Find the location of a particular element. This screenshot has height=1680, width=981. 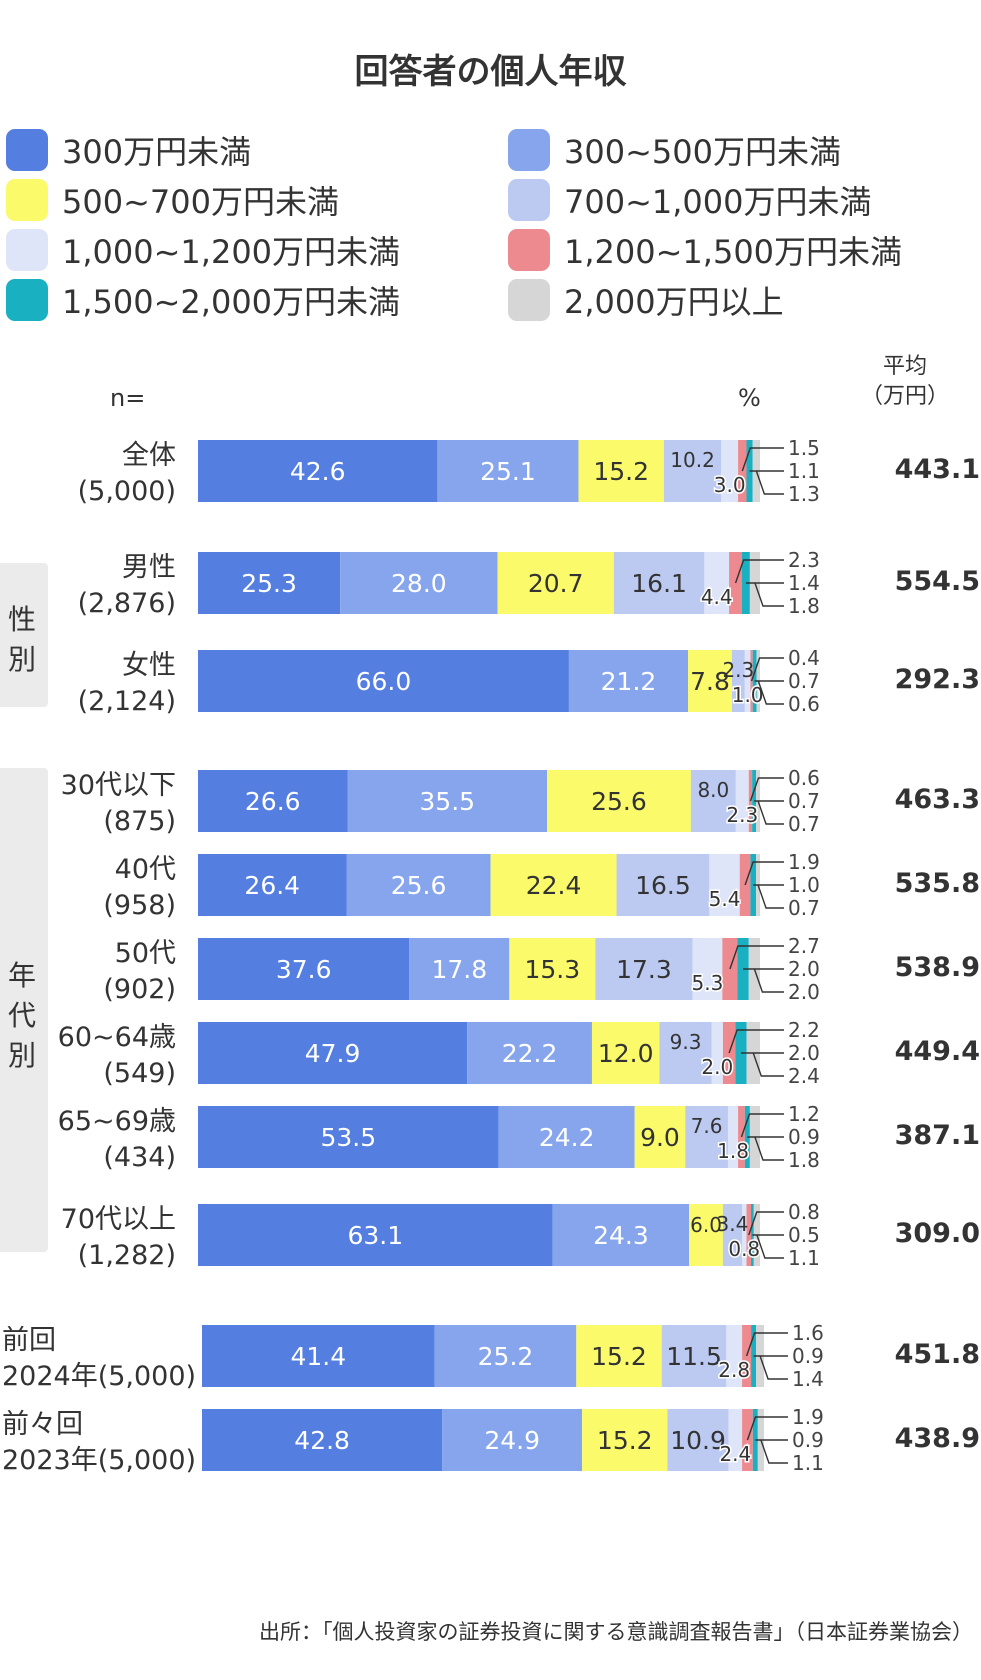

bar-value-label: 3.4 is located at coordinates (733, 1224).